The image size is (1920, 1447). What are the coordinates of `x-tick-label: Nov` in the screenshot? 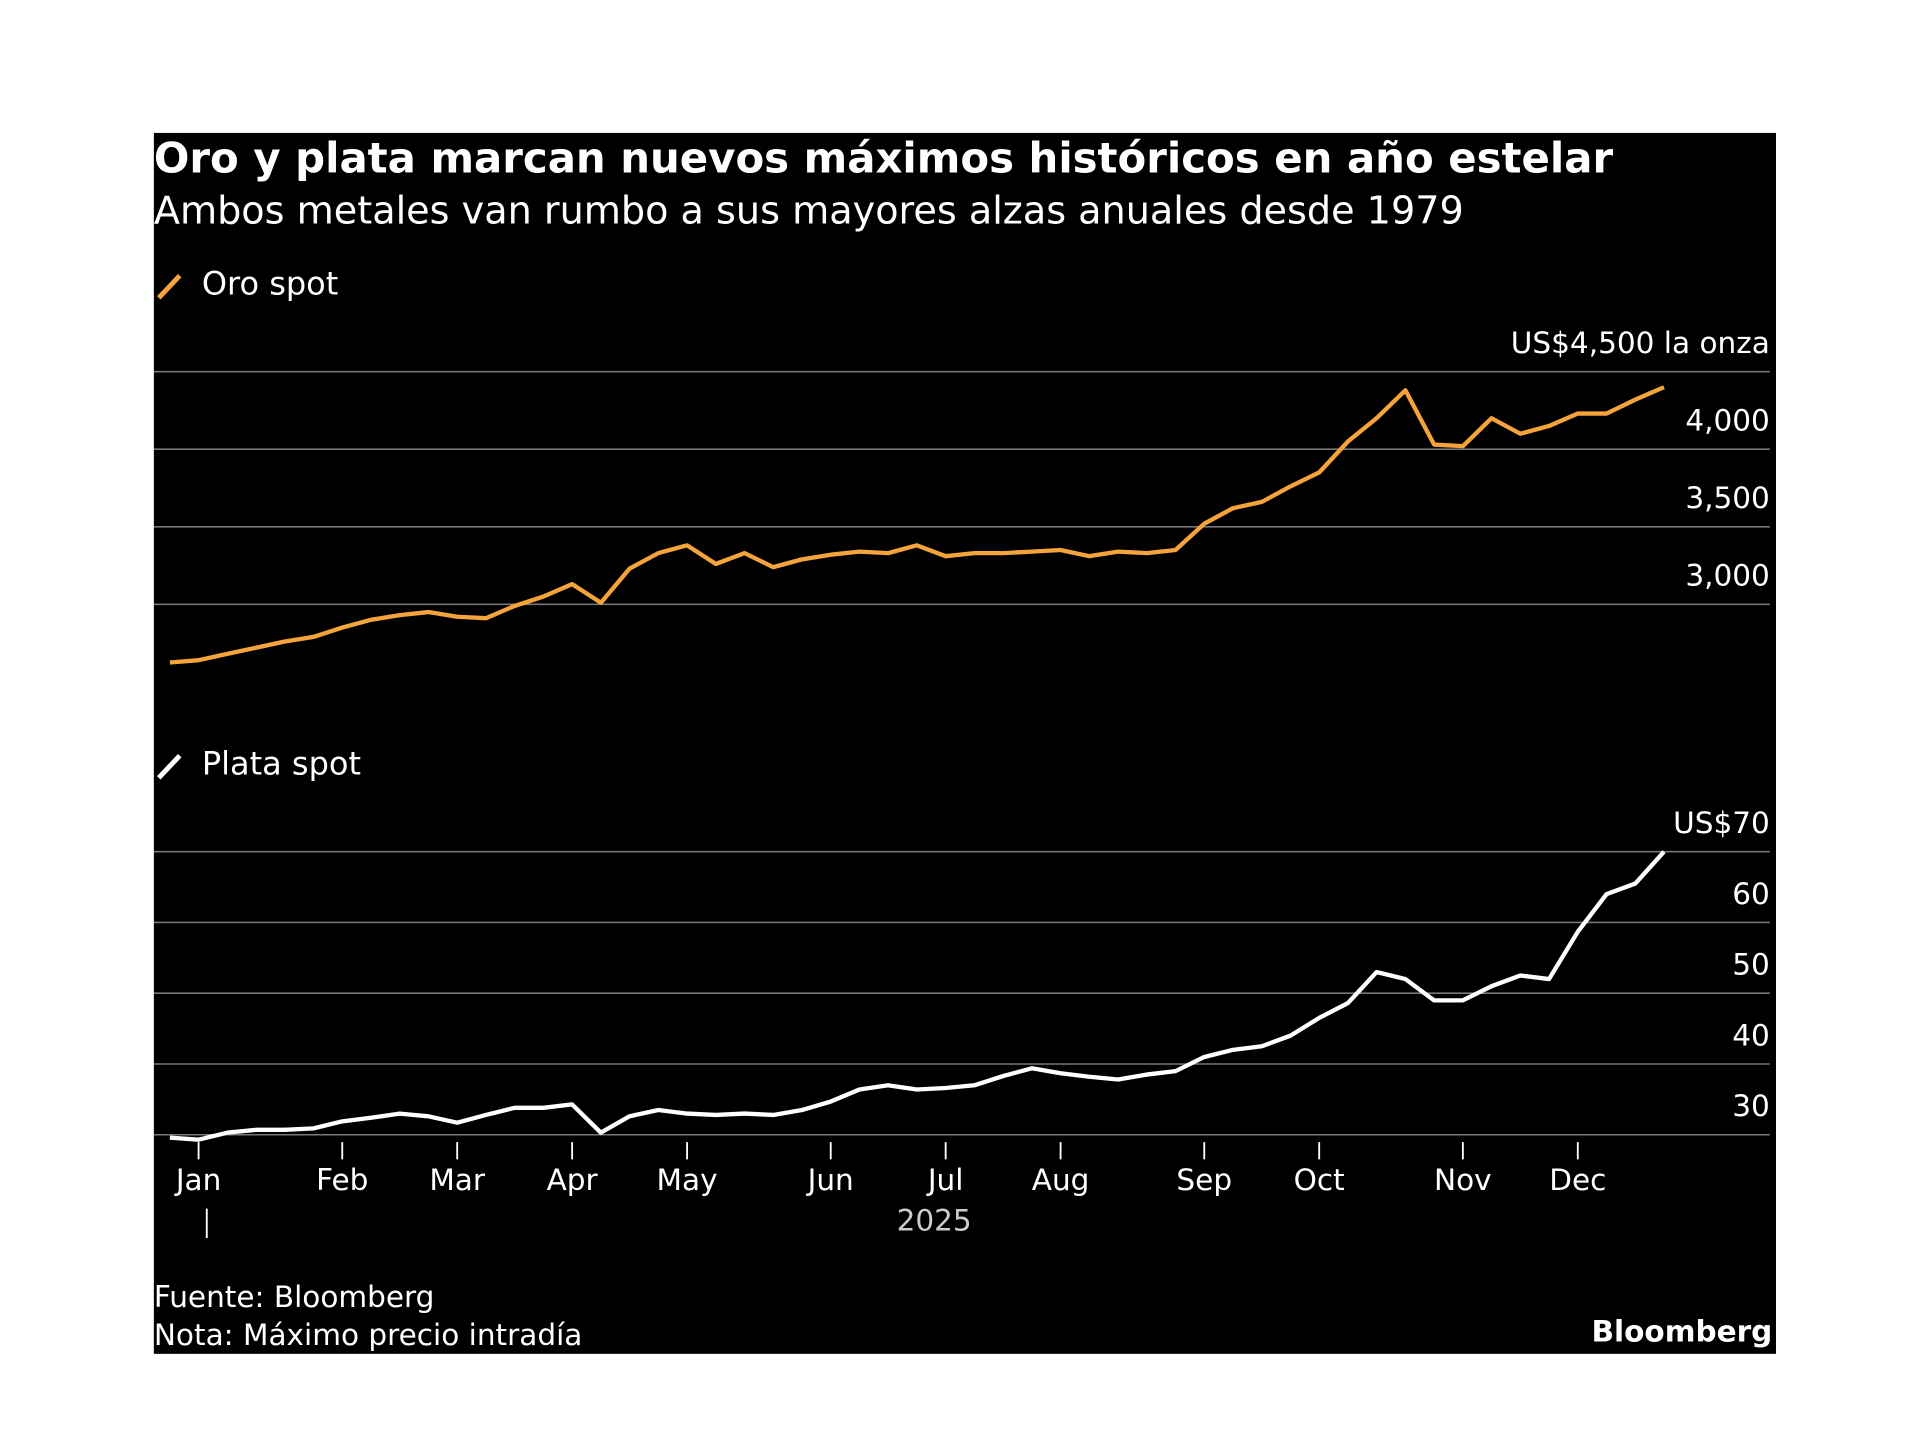 It's located at (1463, 1180).